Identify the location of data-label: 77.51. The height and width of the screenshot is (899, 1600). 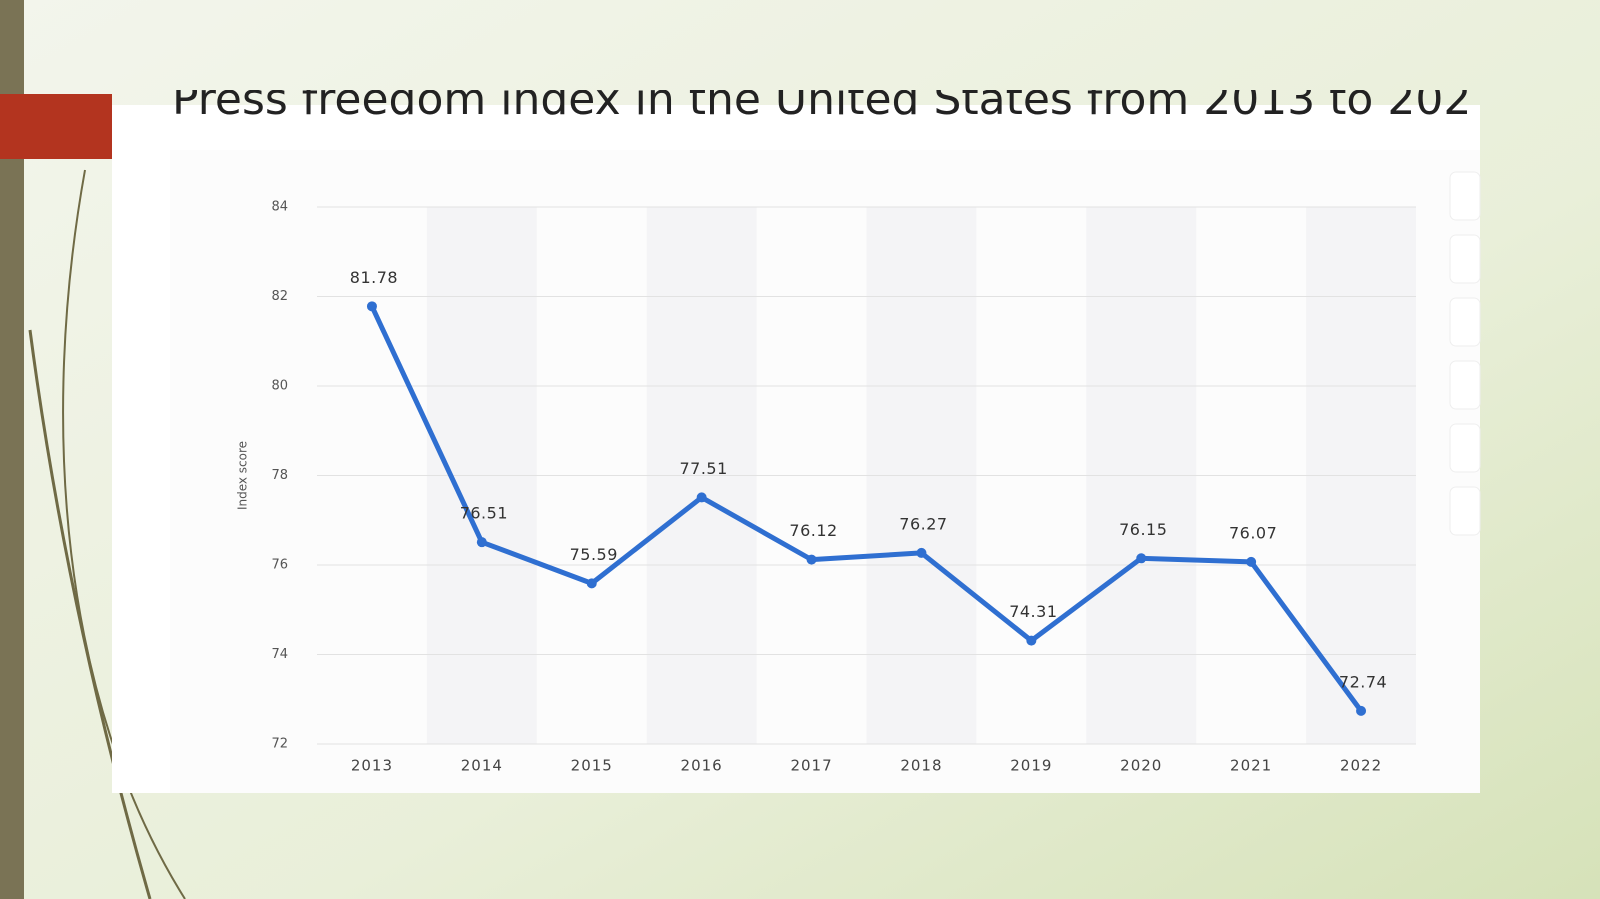
(703, 468).